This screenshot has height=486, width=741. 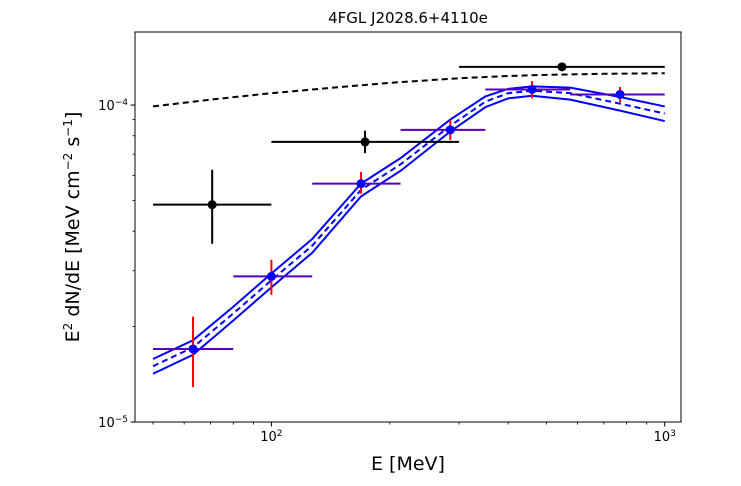 I want to click on chart-title: 4FGL J2028.6+4110e, so click(x=408, y=18).